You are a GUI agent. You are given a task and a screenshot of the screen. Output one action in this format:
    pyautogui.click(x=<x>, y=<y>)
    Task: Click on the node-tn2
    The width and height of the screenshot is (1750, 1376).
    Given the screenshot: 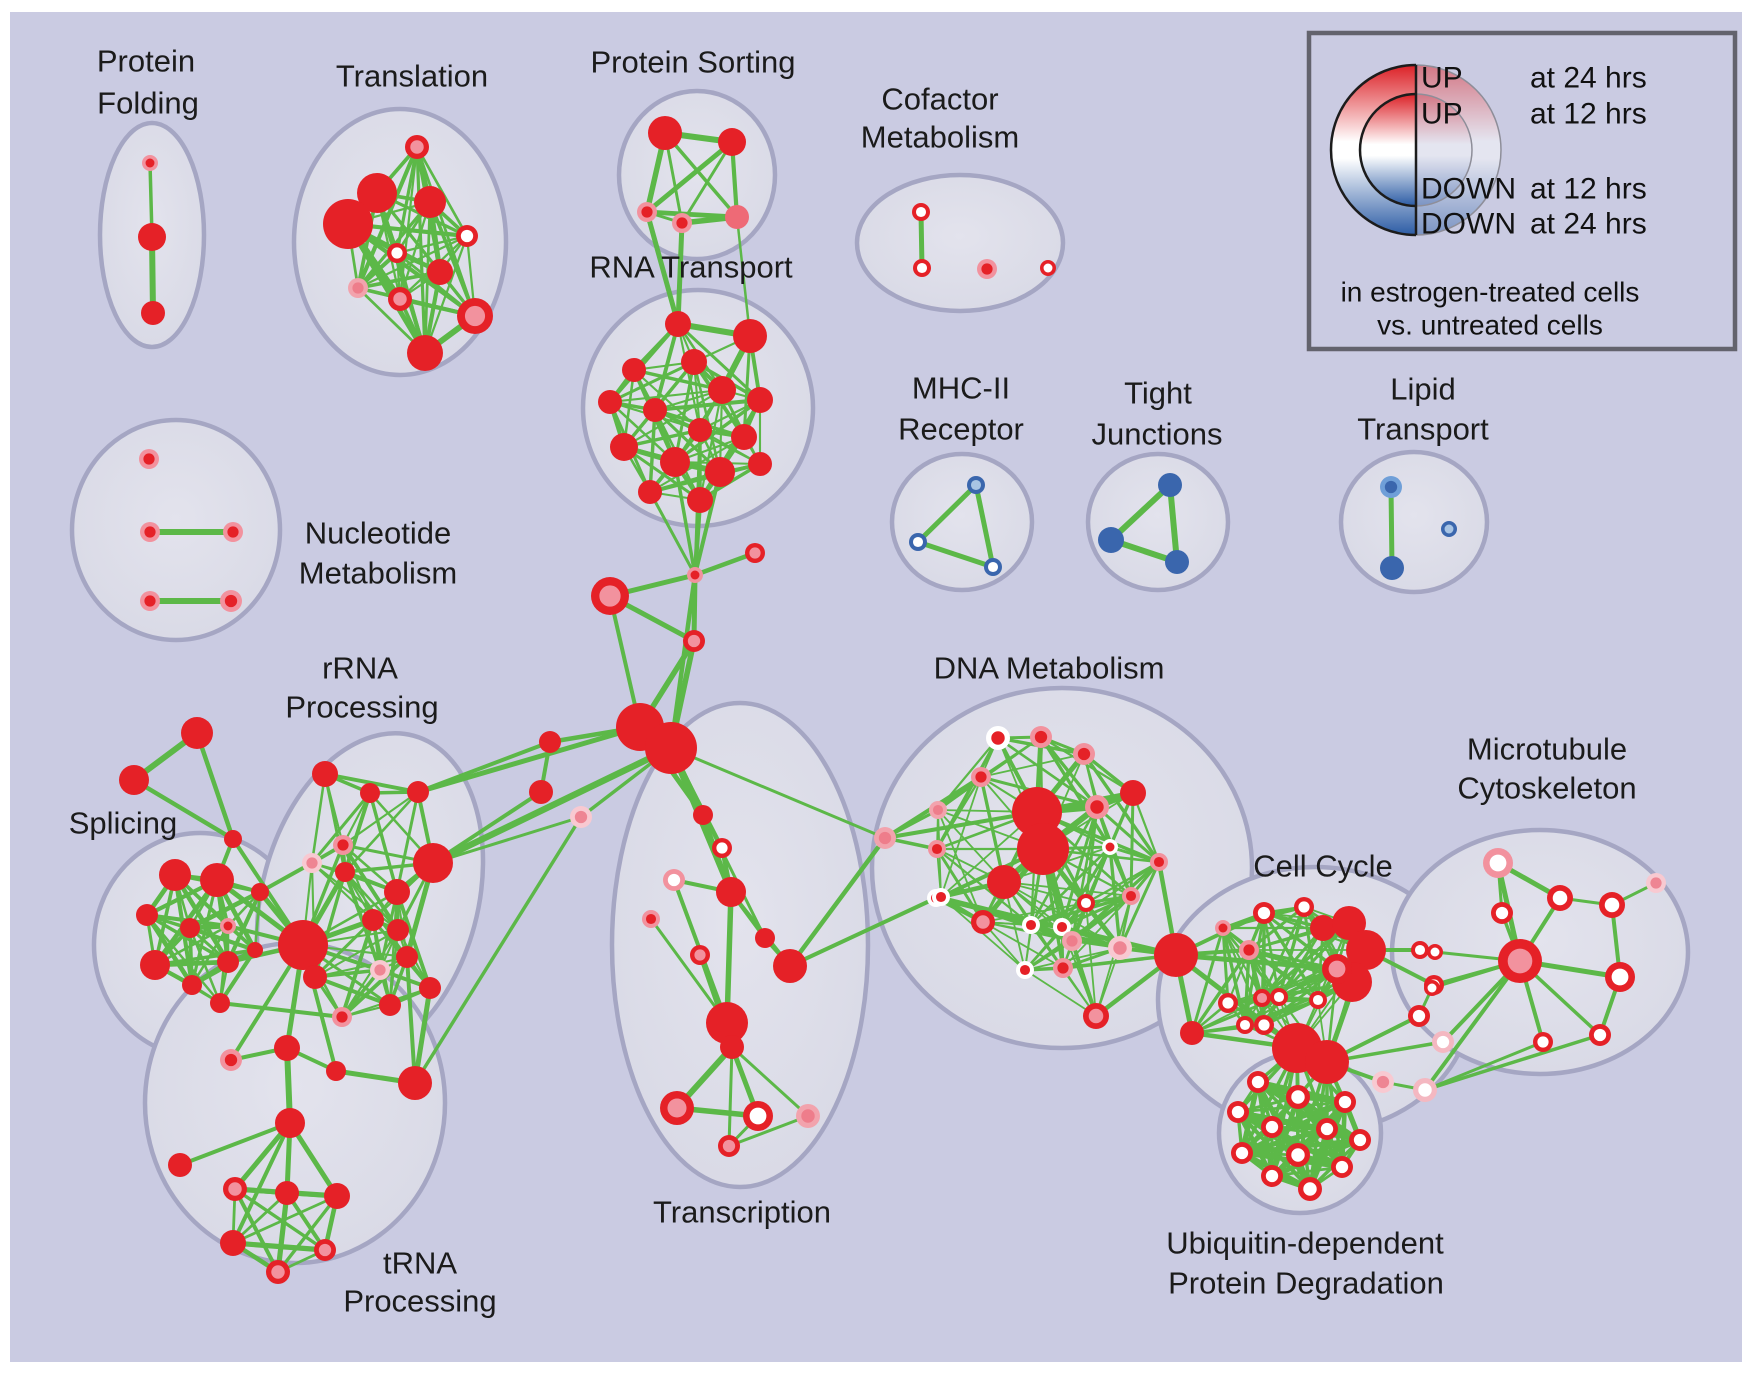 What is the action you would take?
    pyautogui.click(x=336, y=1071)
    